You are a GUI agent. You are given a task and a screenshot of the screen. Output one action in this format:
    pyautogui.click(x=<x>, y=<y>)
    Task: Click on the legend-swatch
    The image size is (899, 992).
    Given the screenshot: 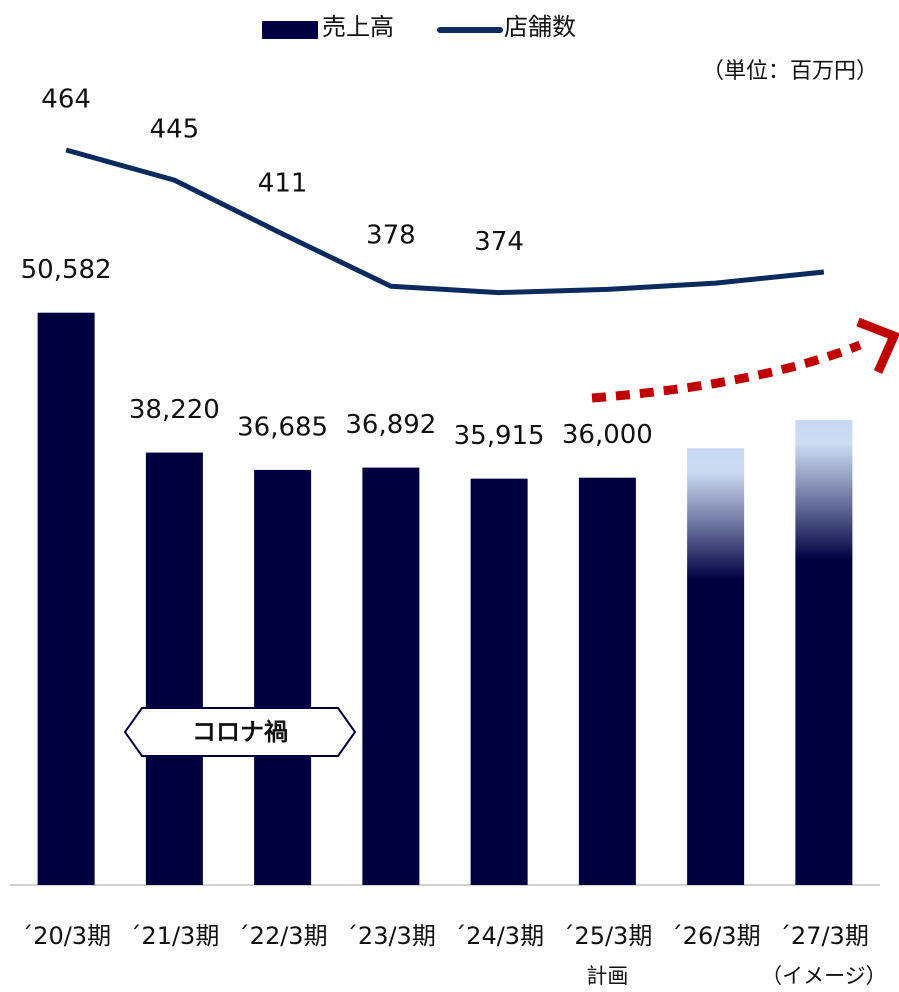 What is the action you would take?
    pyautogui.click(x=290, y=30)
    